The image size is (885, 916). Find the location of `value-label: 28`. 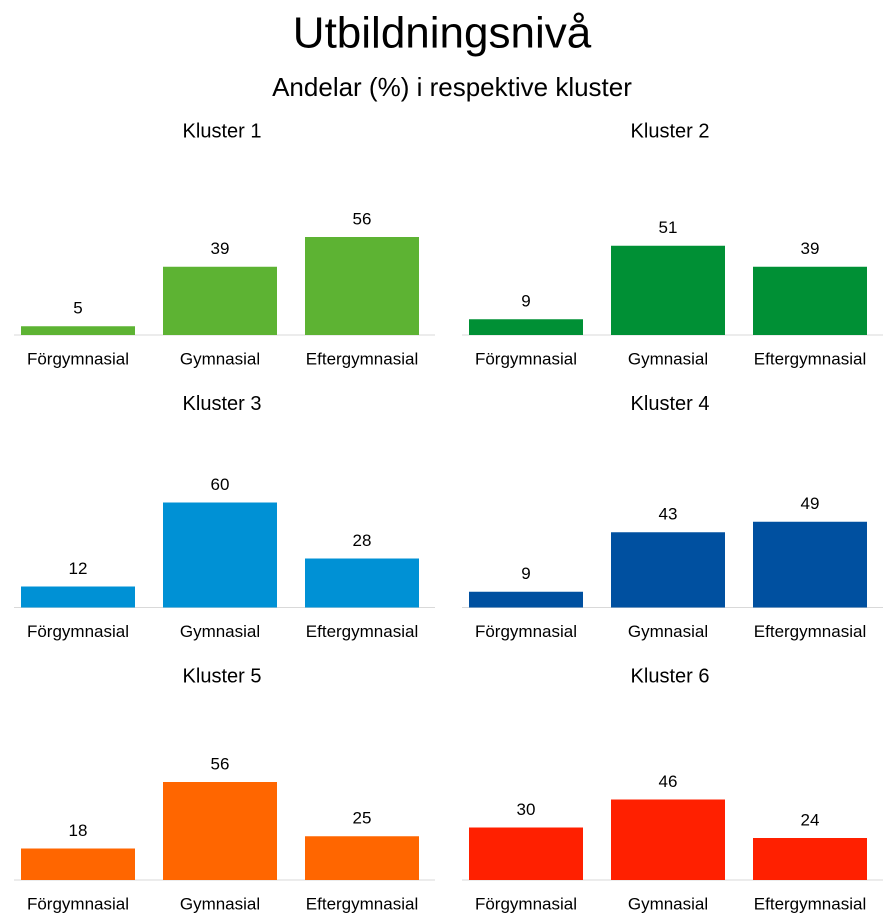

value-label: 28 is located at coordinates (362, 540).